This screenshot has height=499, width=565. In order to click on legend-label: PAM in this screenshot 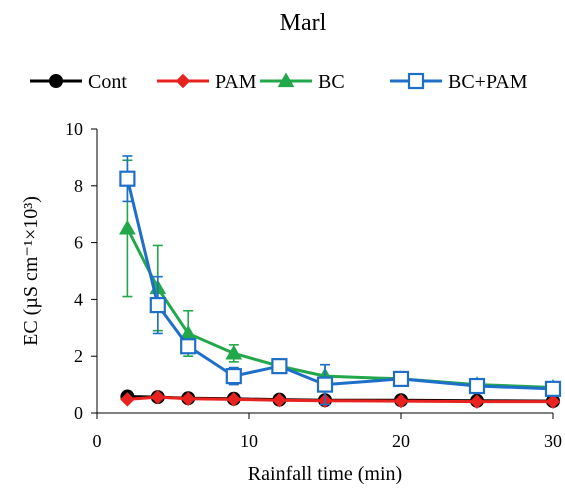, I will do `click(236, 82)`.